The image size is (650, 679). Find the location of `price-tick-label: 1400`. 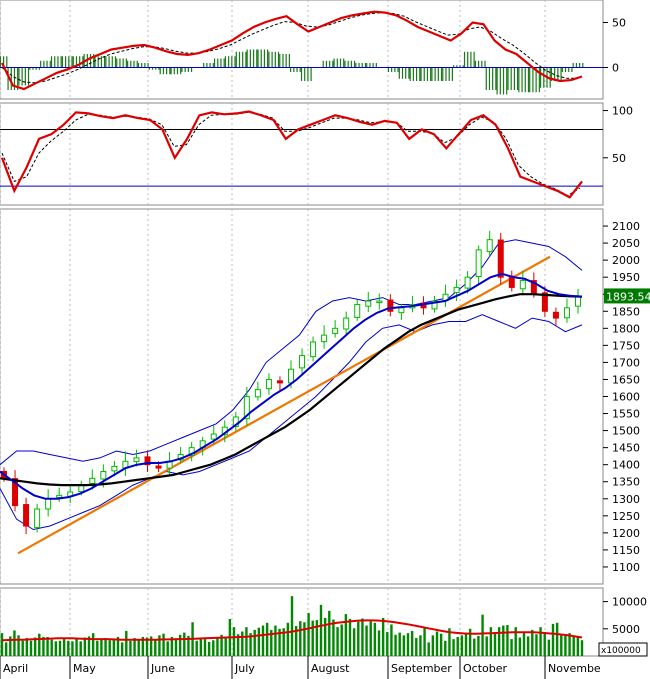

price-tick-label: 1400 is located at coordinates (626, 465).